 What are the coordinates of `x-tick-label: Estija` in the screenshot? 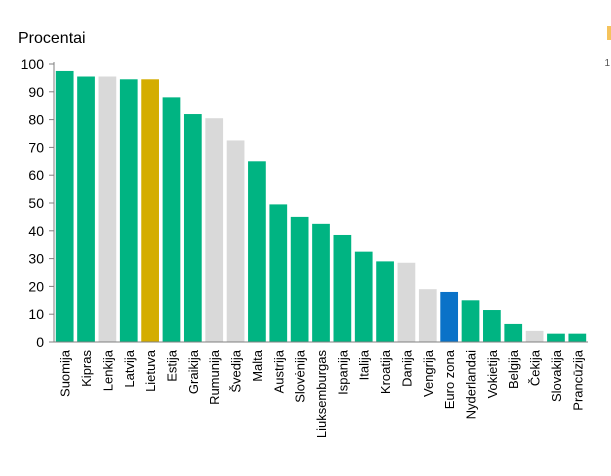 It's located at (171, 365).